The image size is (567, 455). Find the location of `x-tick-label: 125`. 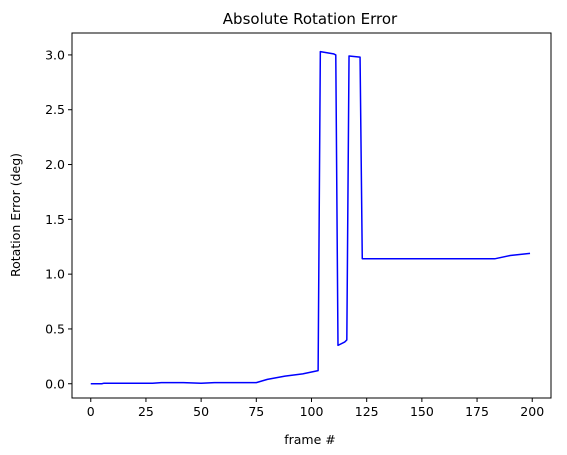

x-tick-label: 125 is located at coordinates (367, 411).